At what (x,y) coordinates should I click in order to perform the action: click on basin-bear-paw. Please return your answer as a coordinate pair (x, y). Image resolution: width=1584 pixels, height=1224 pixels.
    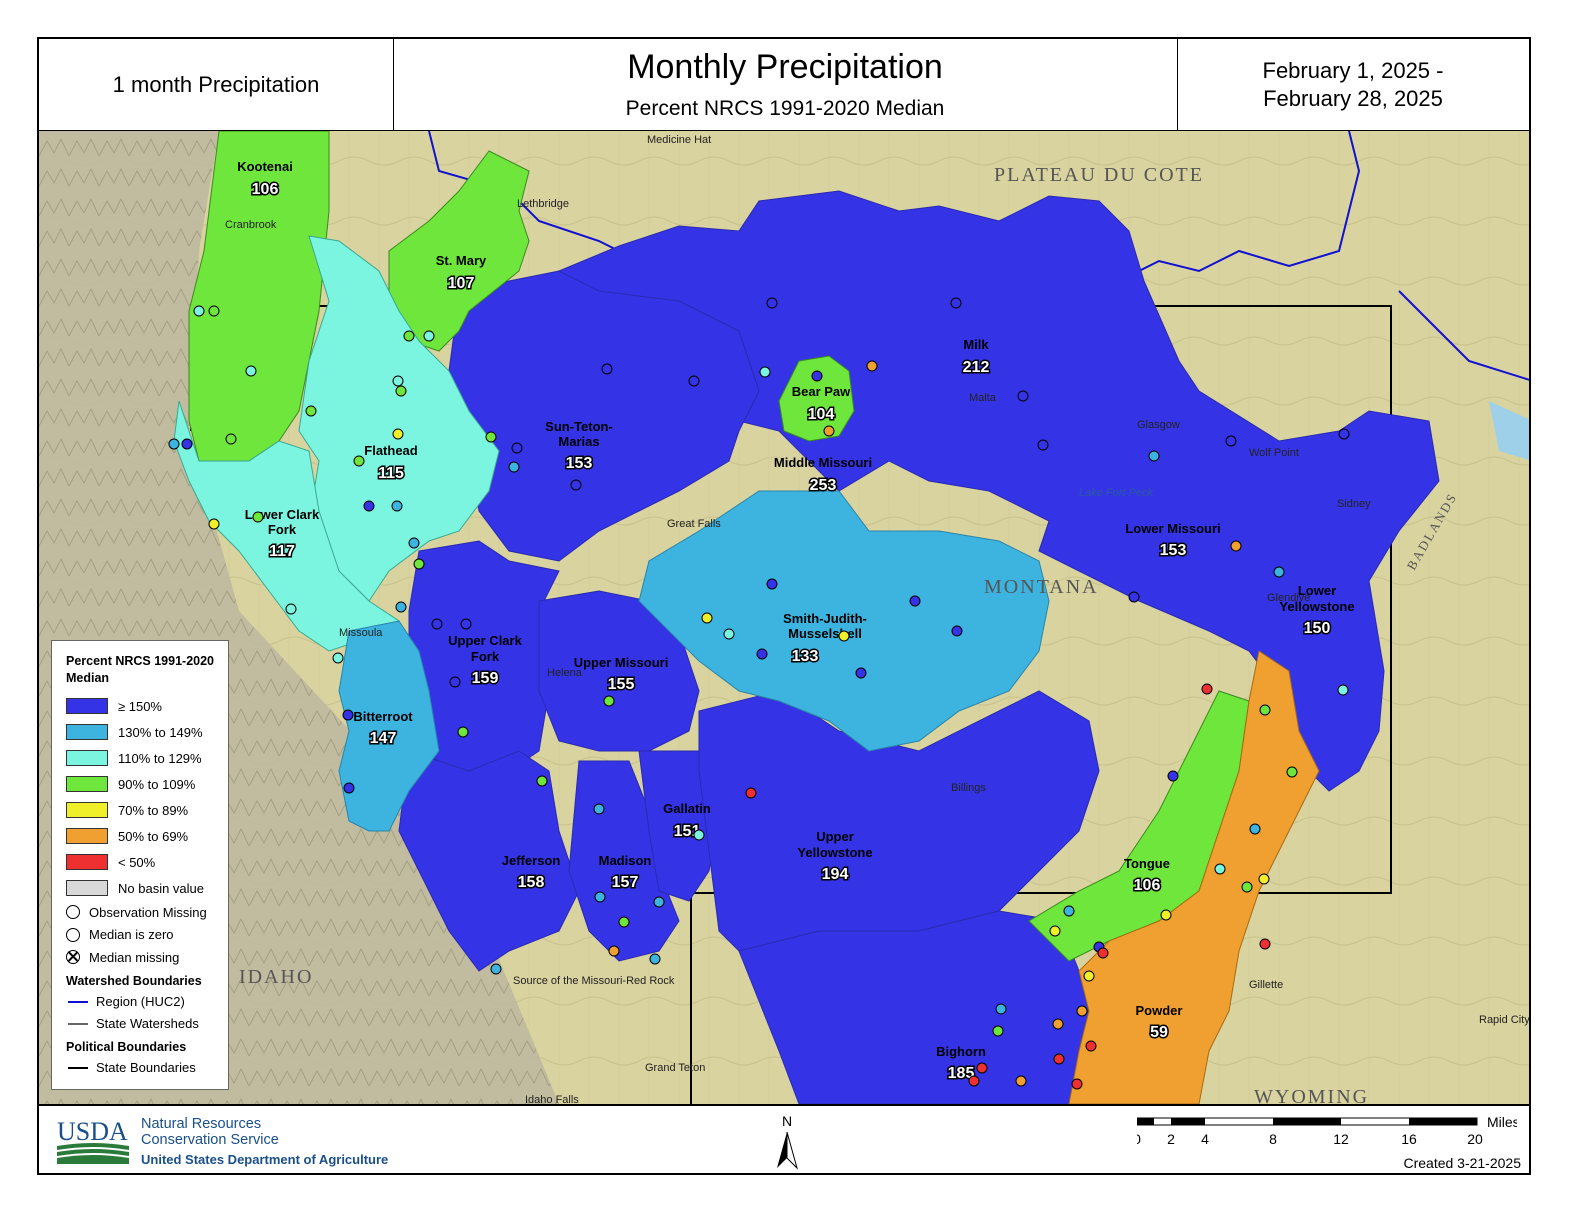
    Looking at the image, I should click on (816, 398).